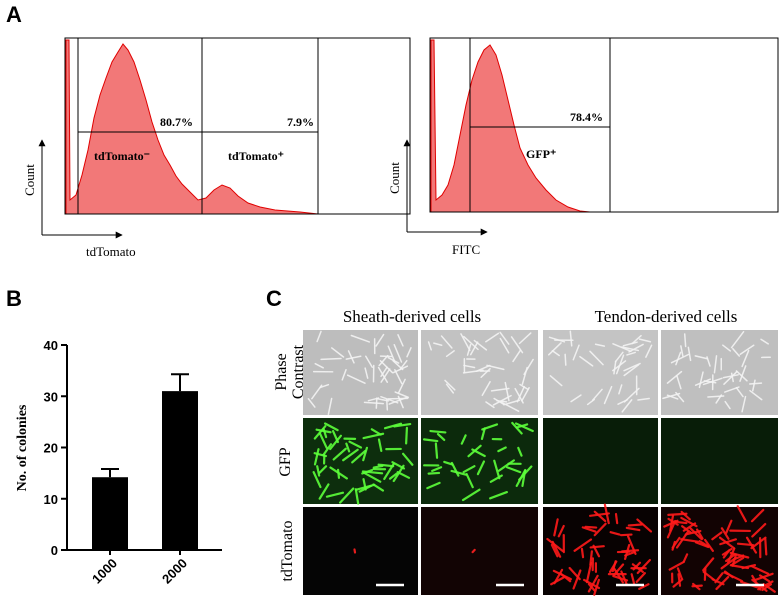 This screenshot has width=780, height=598. I want to click on gate-percent: 7.9%, so click(300, 122).